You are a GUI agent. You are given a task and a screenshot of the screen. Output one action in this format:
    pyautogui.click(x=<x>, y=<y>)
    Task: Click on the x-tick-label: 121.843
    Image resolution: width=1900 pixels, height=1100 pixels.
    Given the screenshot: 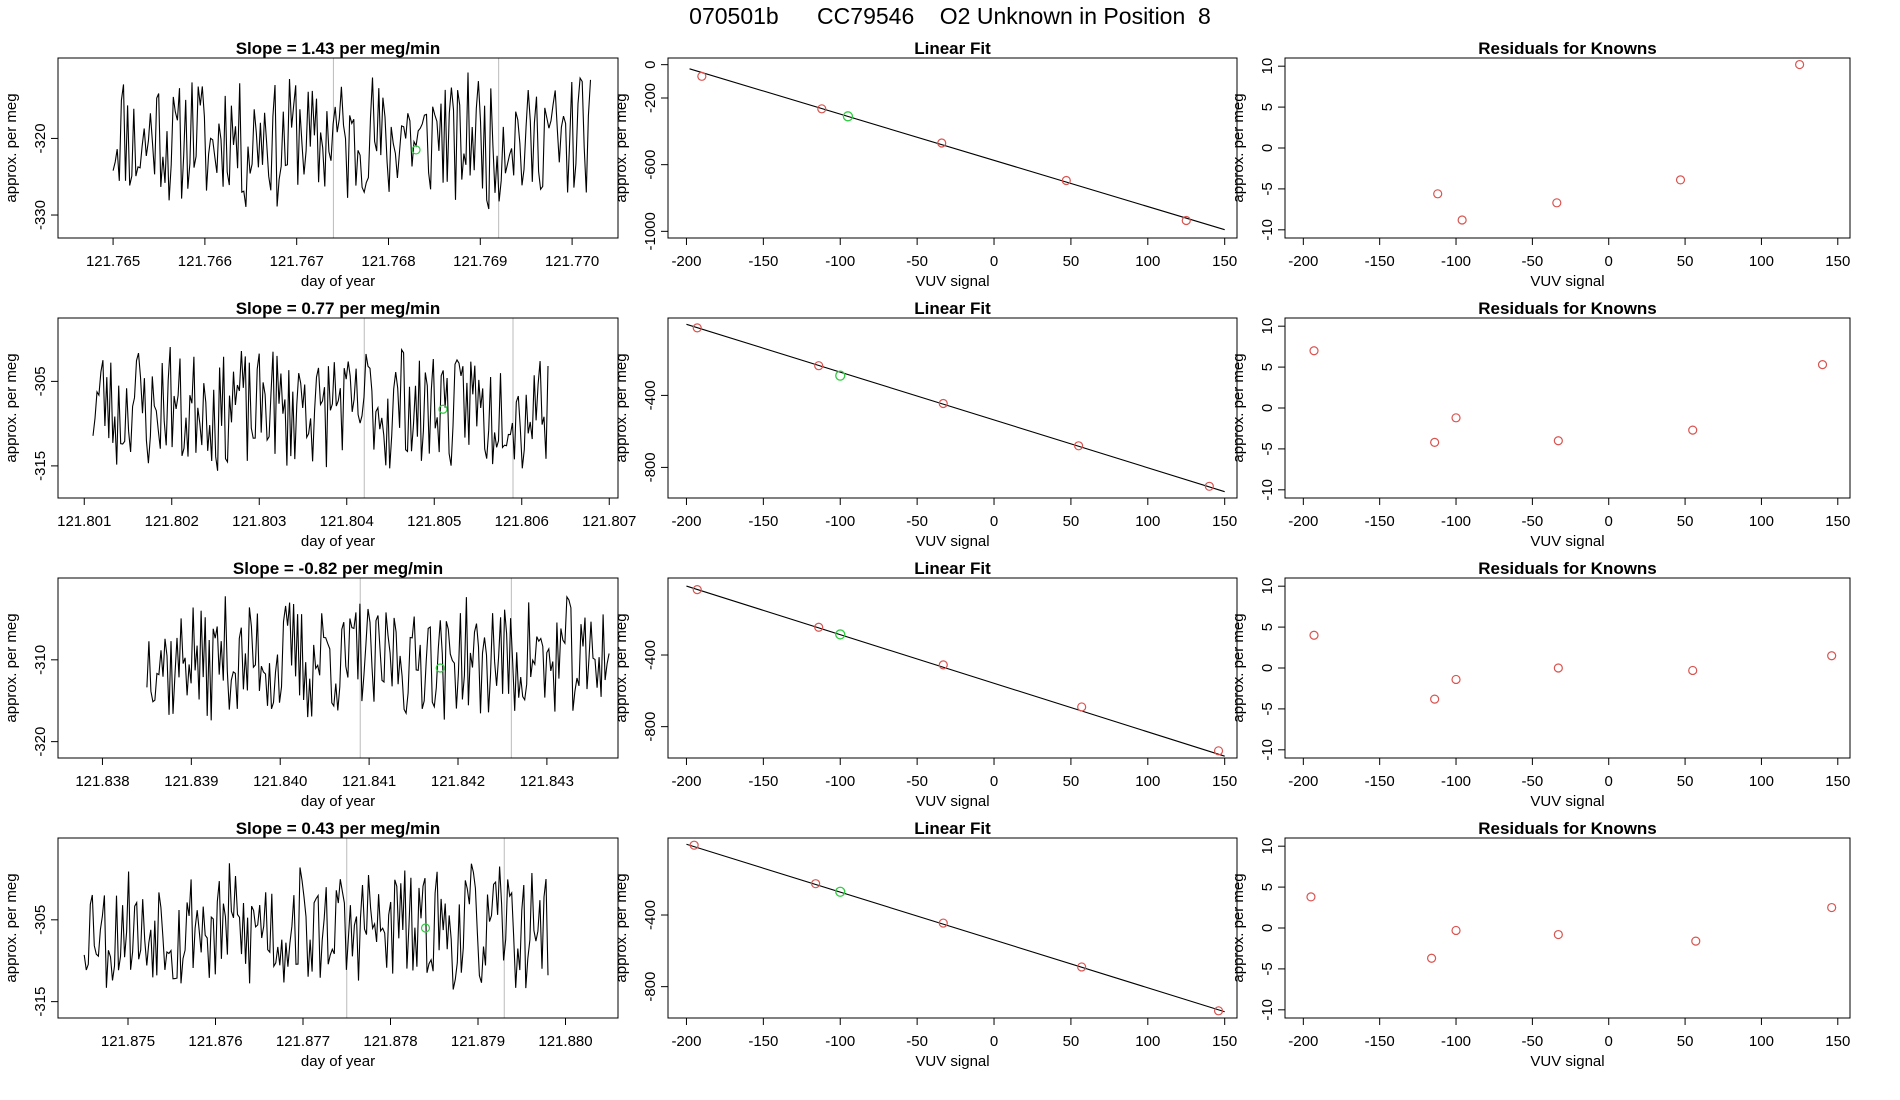 What is the action you would take?
    pyautogui.click(x=547, y=781)
    